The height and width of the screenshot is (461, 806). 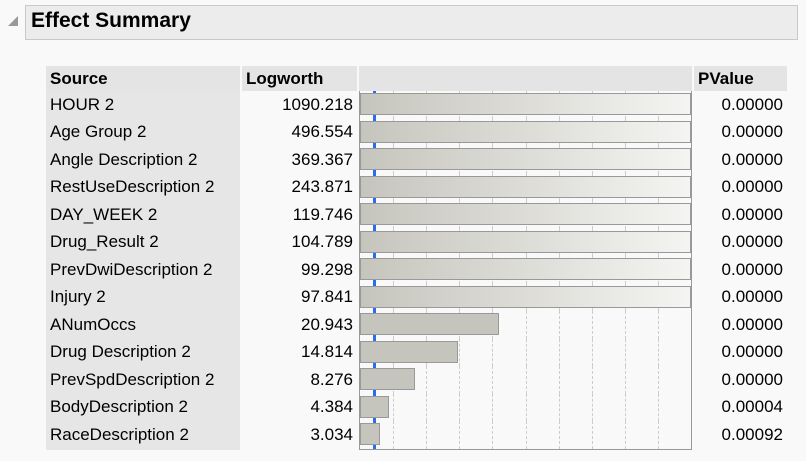 I want to click on table-row: Angle Description 2 369.367 0.00000, so click(x=416, y=160).